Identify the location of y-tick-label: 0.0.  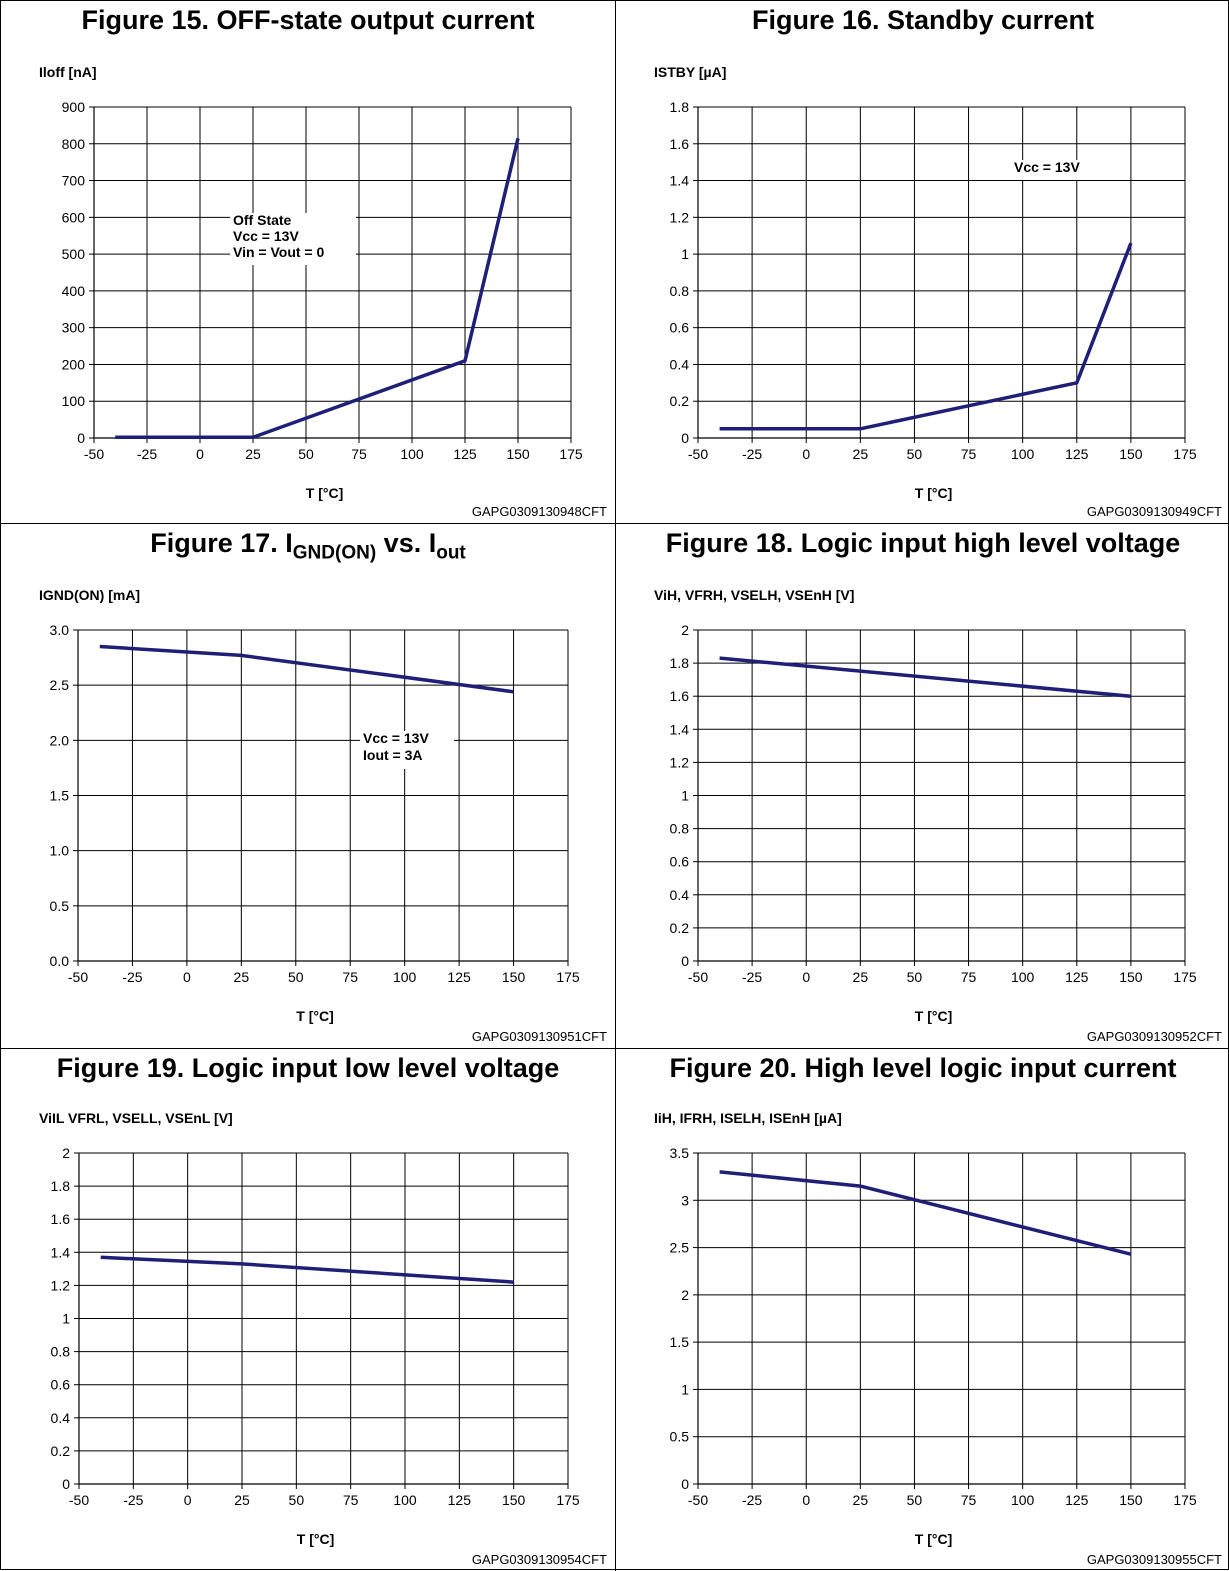
(60, 961).